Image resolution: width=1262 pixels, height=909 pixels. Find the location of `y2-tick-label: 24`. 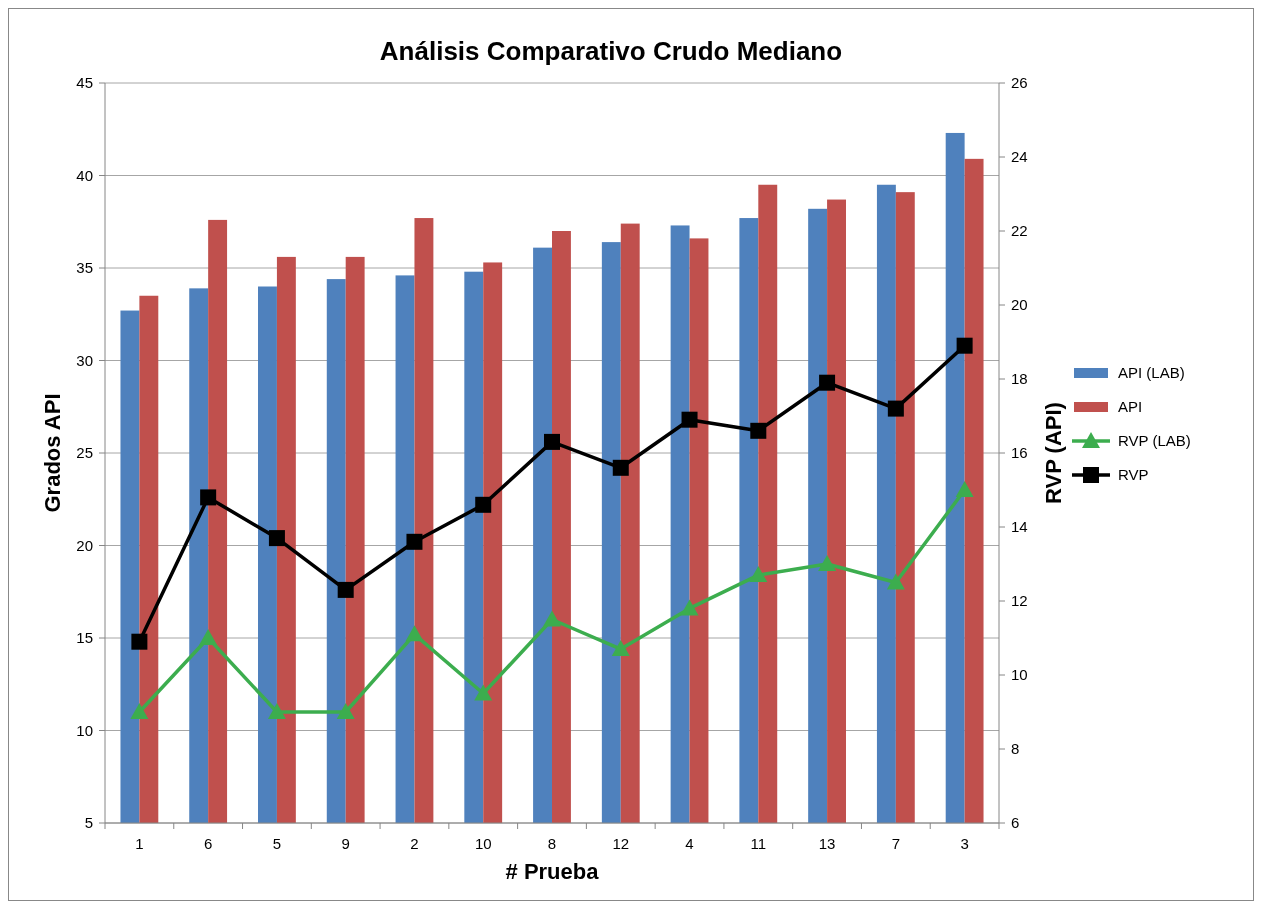

y2-tick-label: 24 is located at coordinates (1019, 157).